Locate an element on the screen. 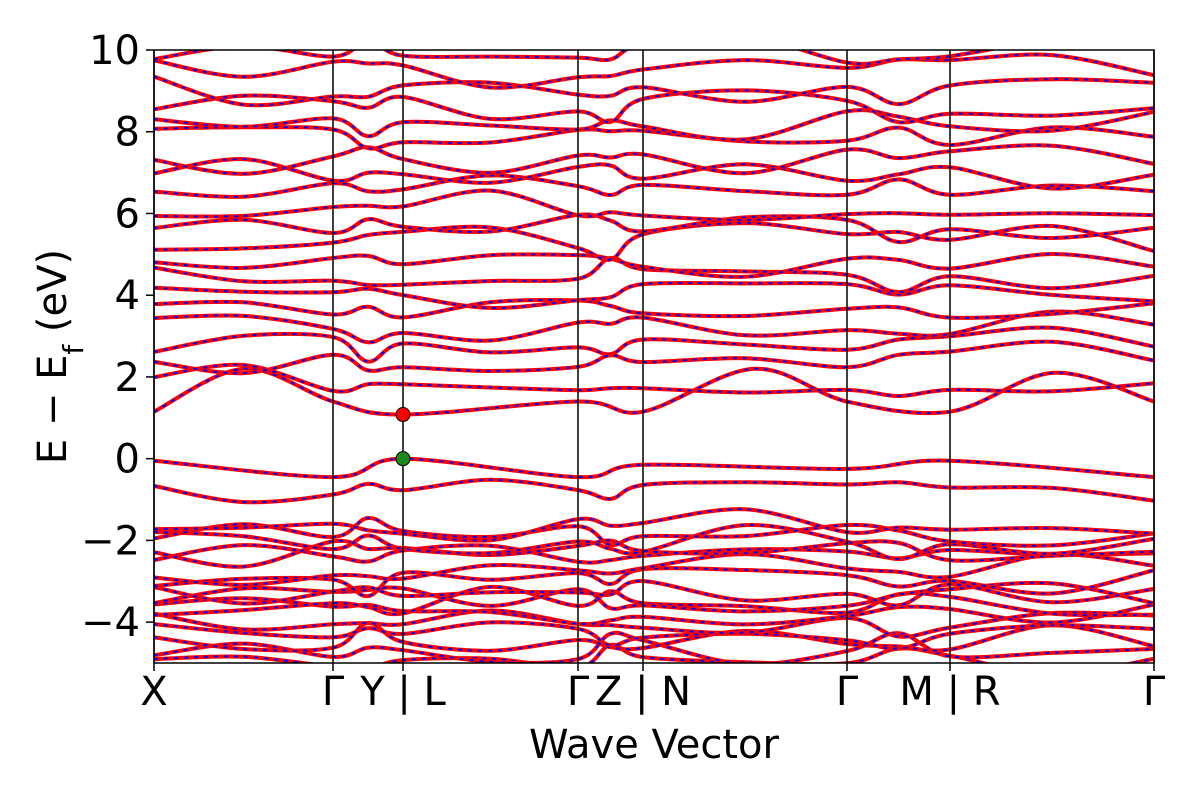 This screenshot has width=1200, height=800. y-tick-label: −2 is located at coordinates (110, 541).